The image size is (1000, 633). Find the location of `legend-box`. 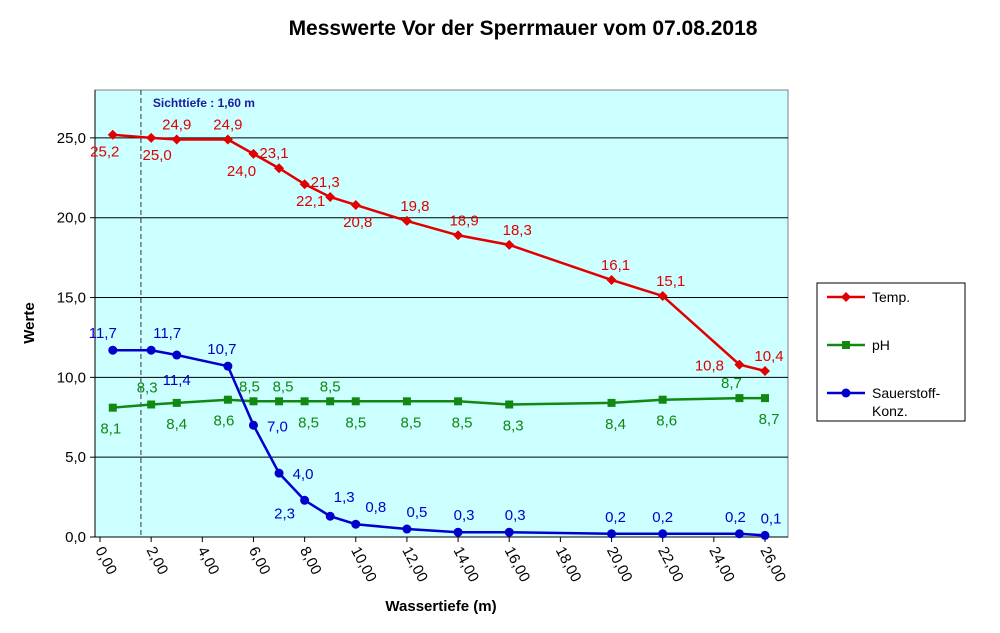

legend-box is located at coordinates (891, 352).